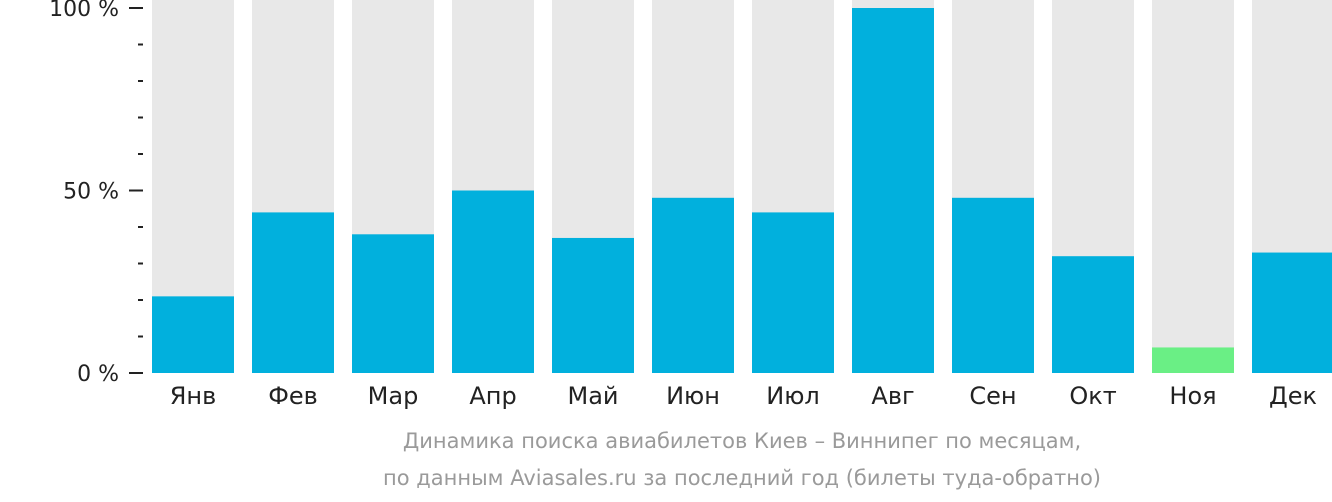 The height and width of the screenshot is (502, 1332). What do you see at coordinates (91, 192) in the screenshot?
I see `y-tick-label: 50 %` at bounding box center [91, 192].